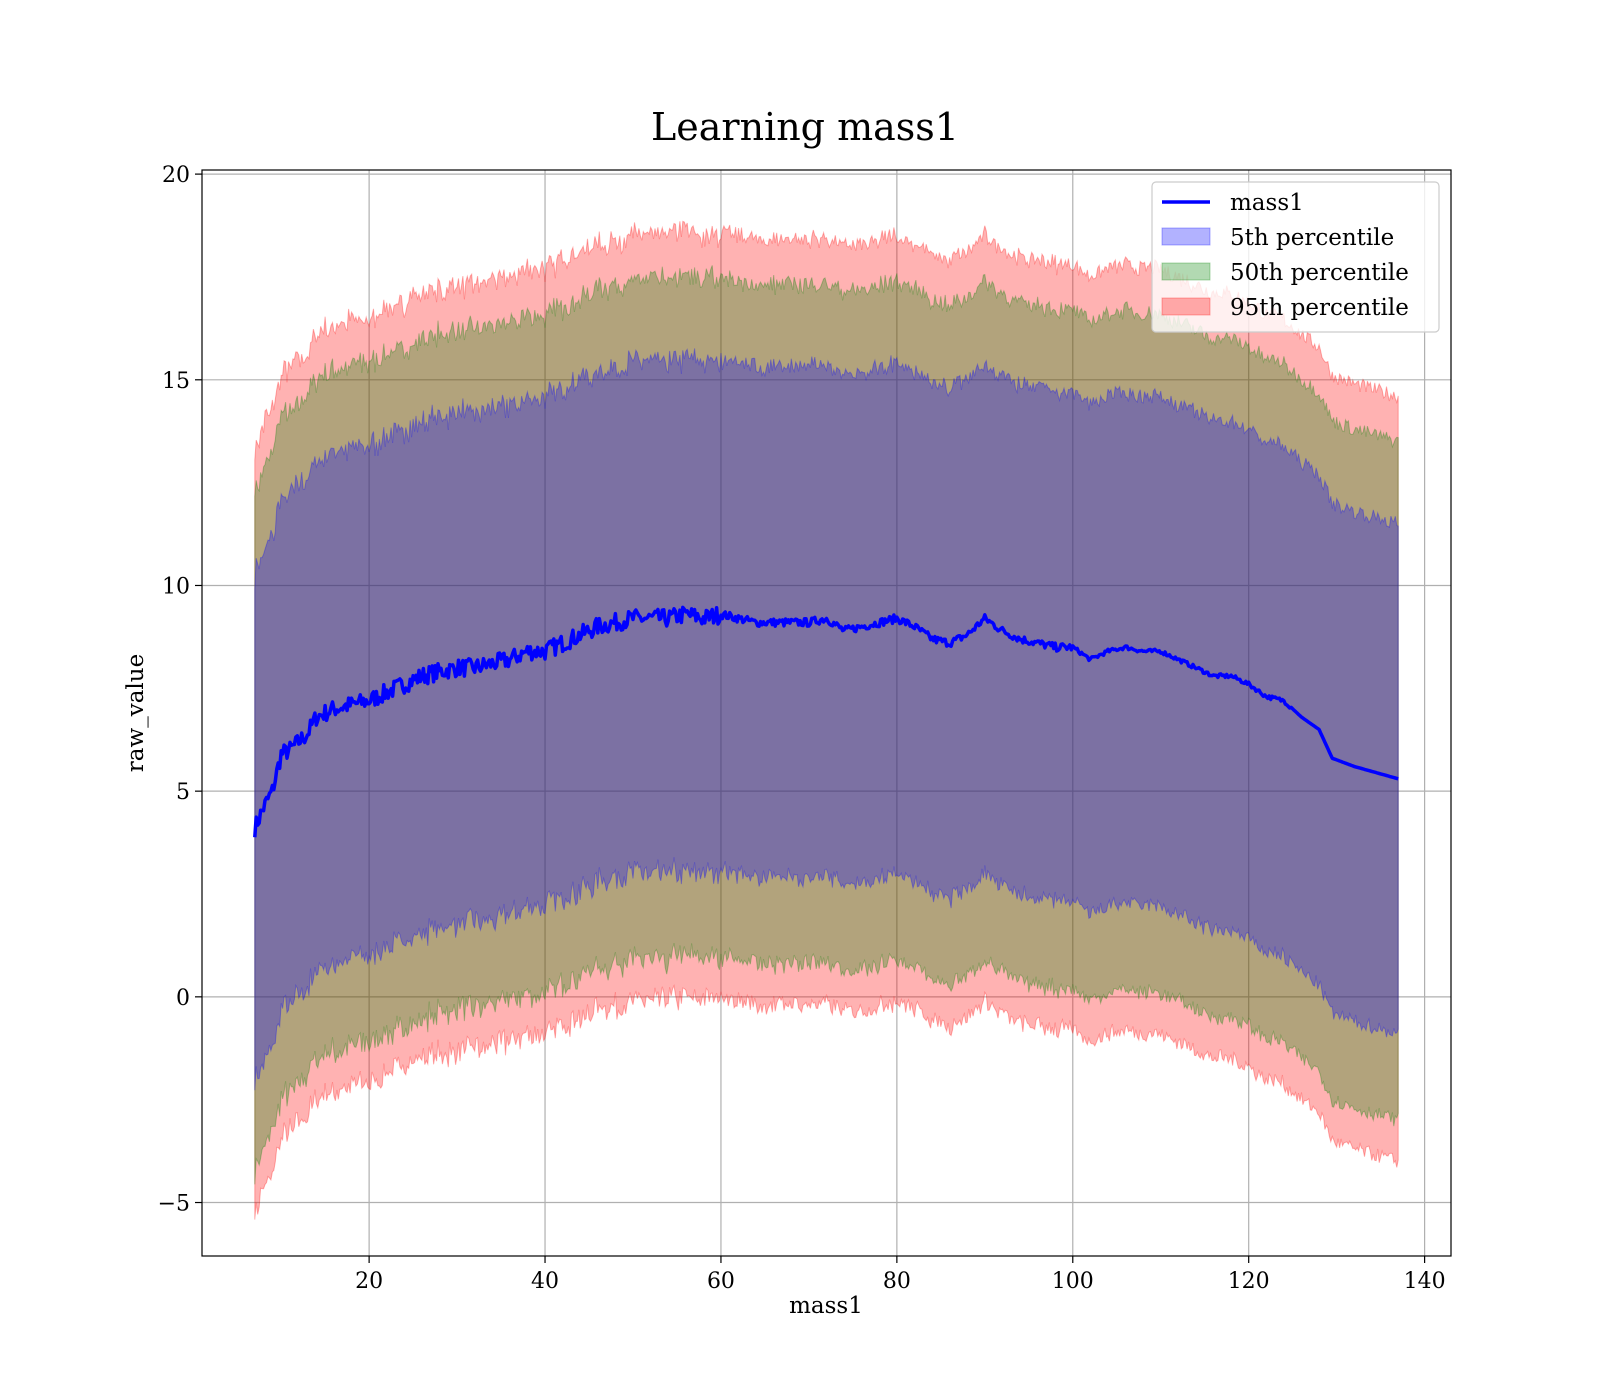  What do you see at coordinates (1186, 271) in the screenshot?
I see `legend-swatch-50th` at bounding box center [1186, 271].